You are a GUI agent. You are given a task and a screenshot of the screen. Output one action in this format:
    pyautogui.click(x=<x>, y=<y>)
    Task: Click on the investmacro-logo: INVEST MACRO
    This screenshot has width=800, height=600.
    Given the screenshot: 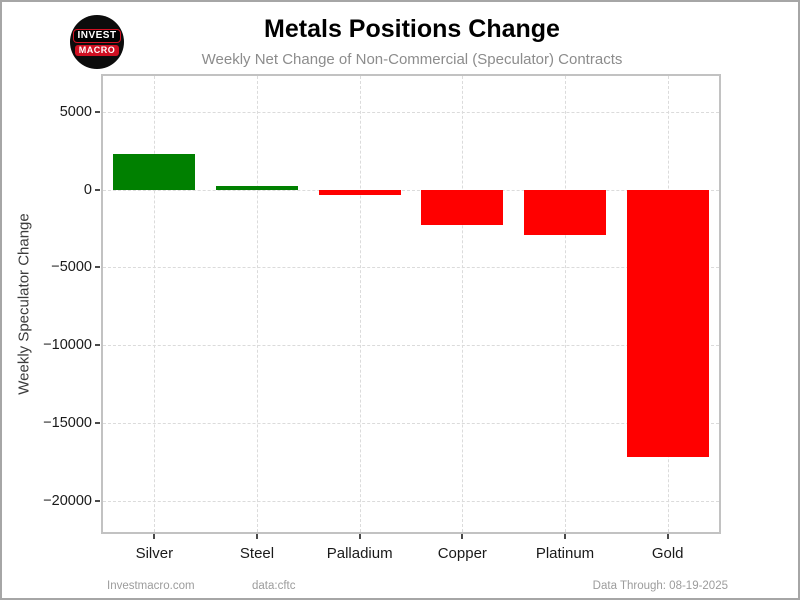 What is the action you would take?
    pyautogui.click(x=97, y=42)
    